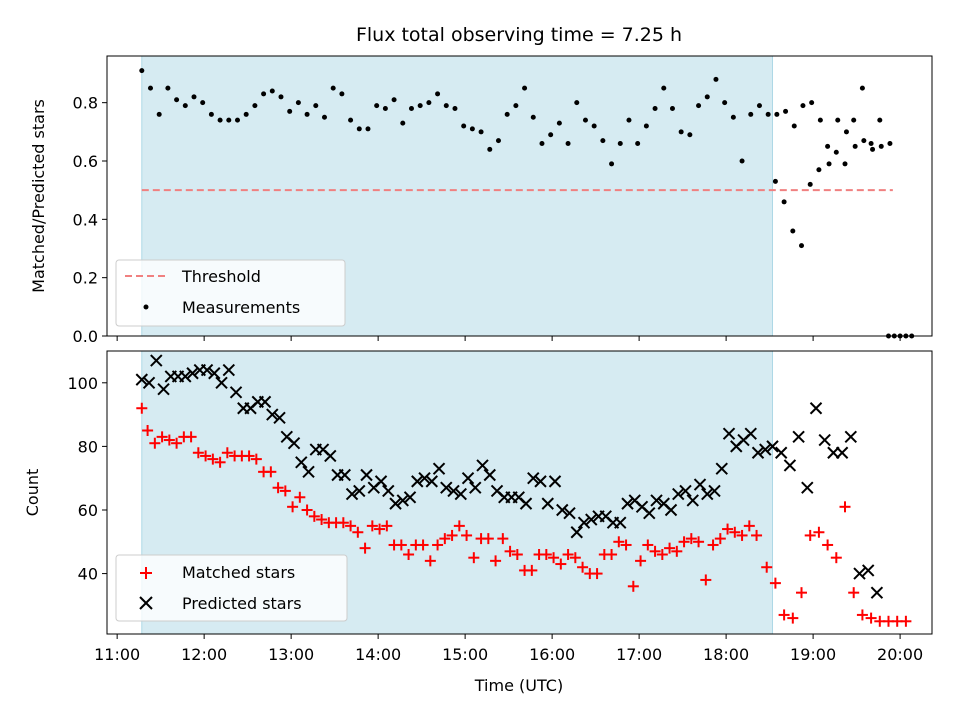  What do you see at coordinates (900, 654) in the screenshot?
I see `x-tick-label: 20:00` at bounding box center [900, 654].